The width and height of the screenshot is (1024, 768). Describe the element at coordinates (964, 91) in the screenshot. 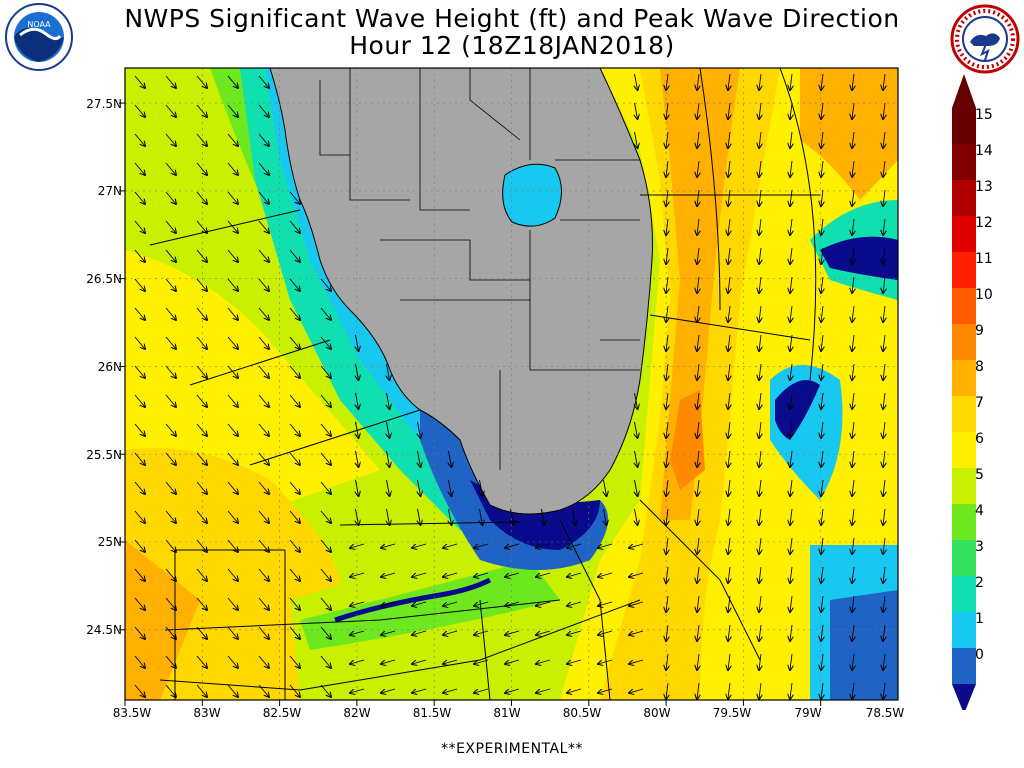

I see `legend-arrow-max` at that location.